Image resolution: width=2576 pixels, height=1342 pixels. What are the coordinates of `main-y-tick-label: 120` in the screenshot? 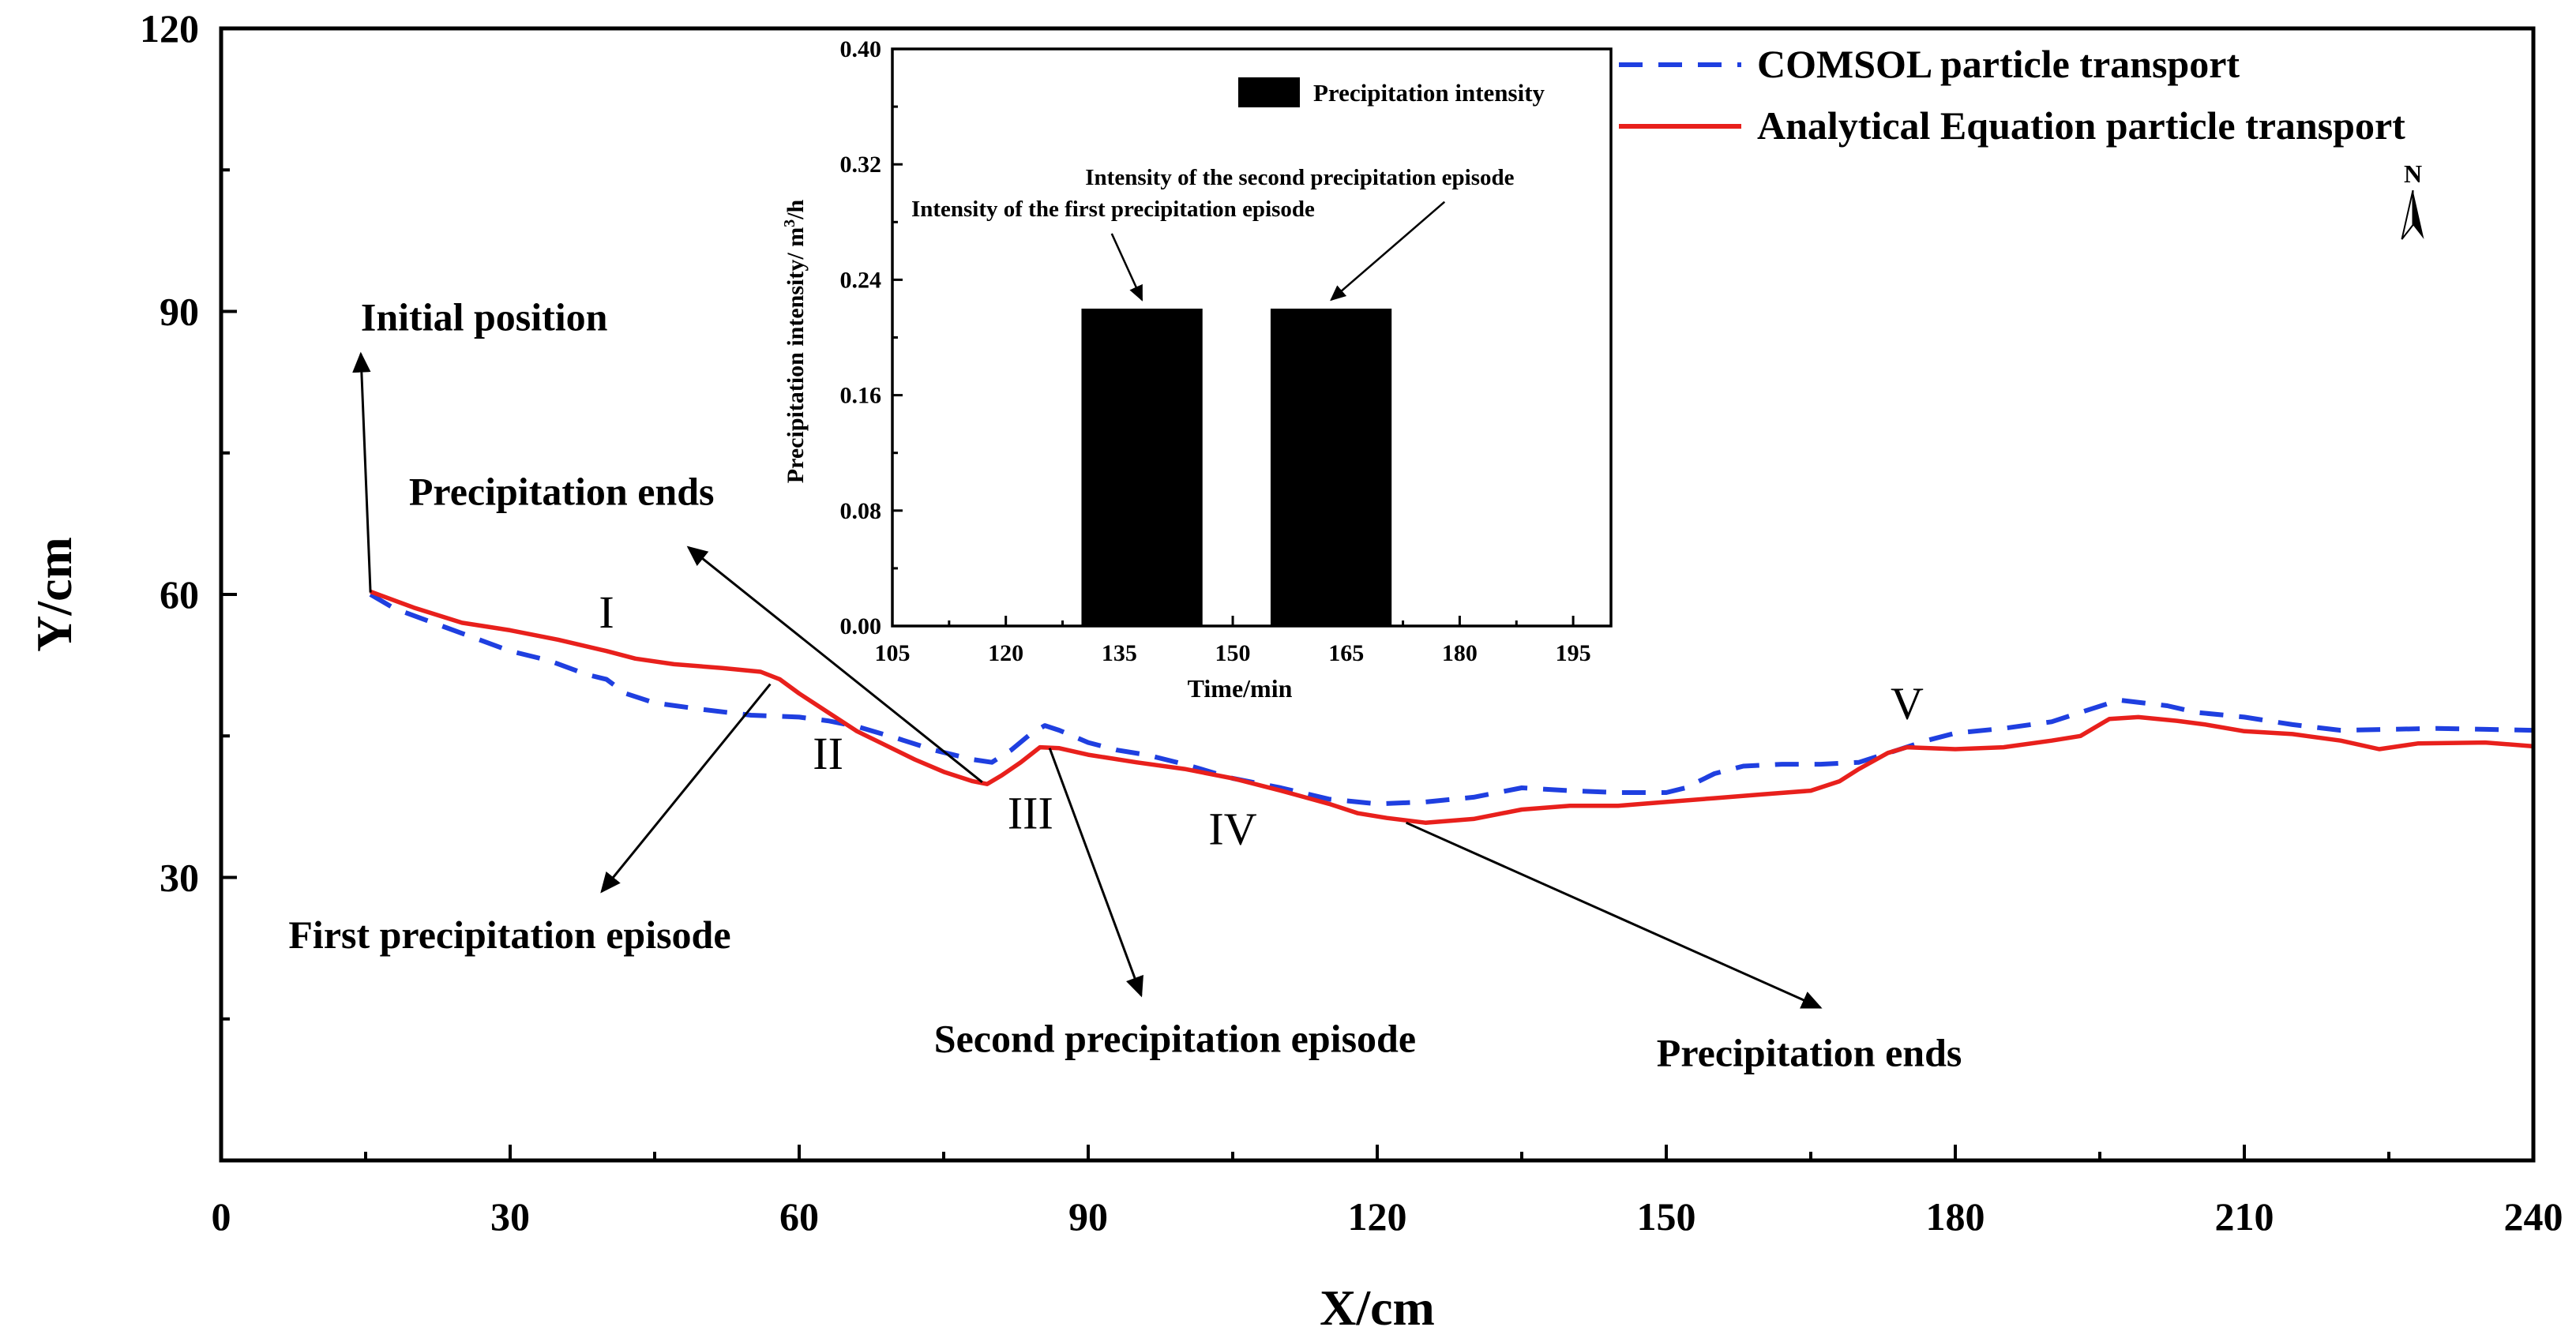 It's located at (169, 29).